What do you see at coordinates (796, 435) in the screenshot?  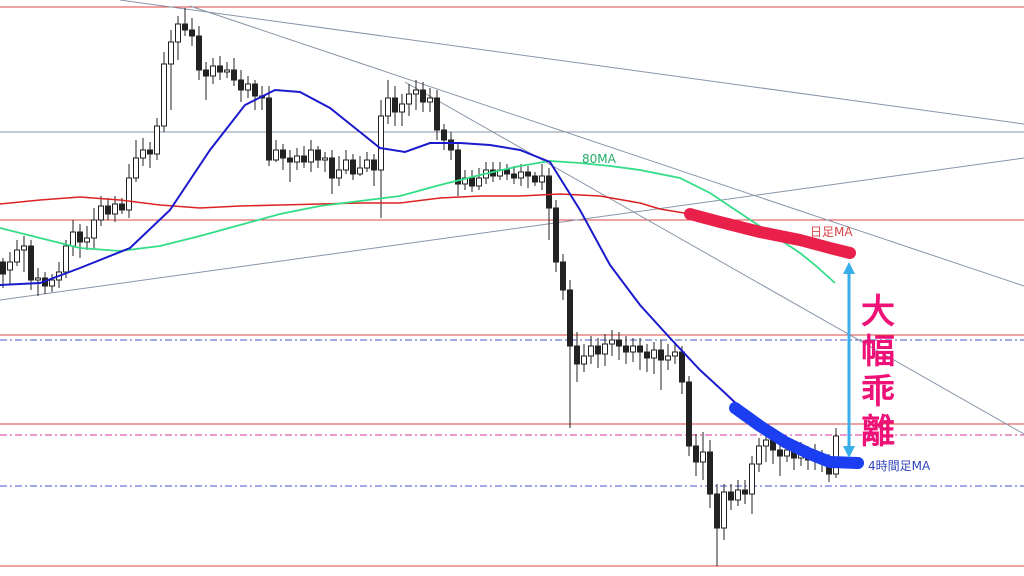 I see `h4-ma-highlight` at bounding box center [796, 435].